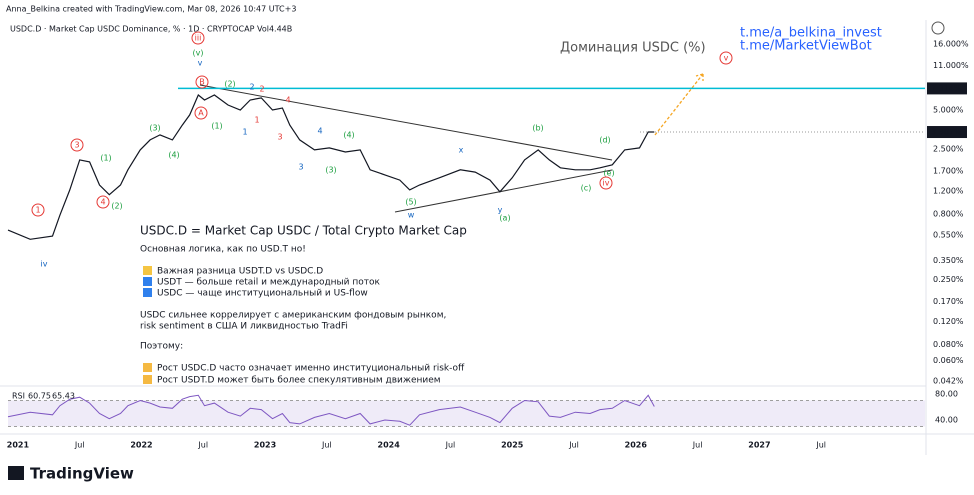  Describe the element at coordinates (262, 294) in the screenshot. I see `note: USDC — чаще институциональный и US-flow` at that location.